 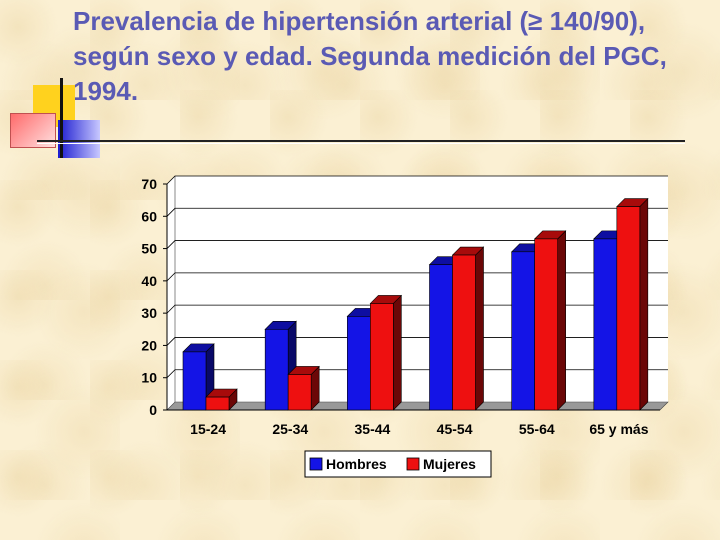 I want to click on y-tick-label: 50, so click(x=149, y=249).